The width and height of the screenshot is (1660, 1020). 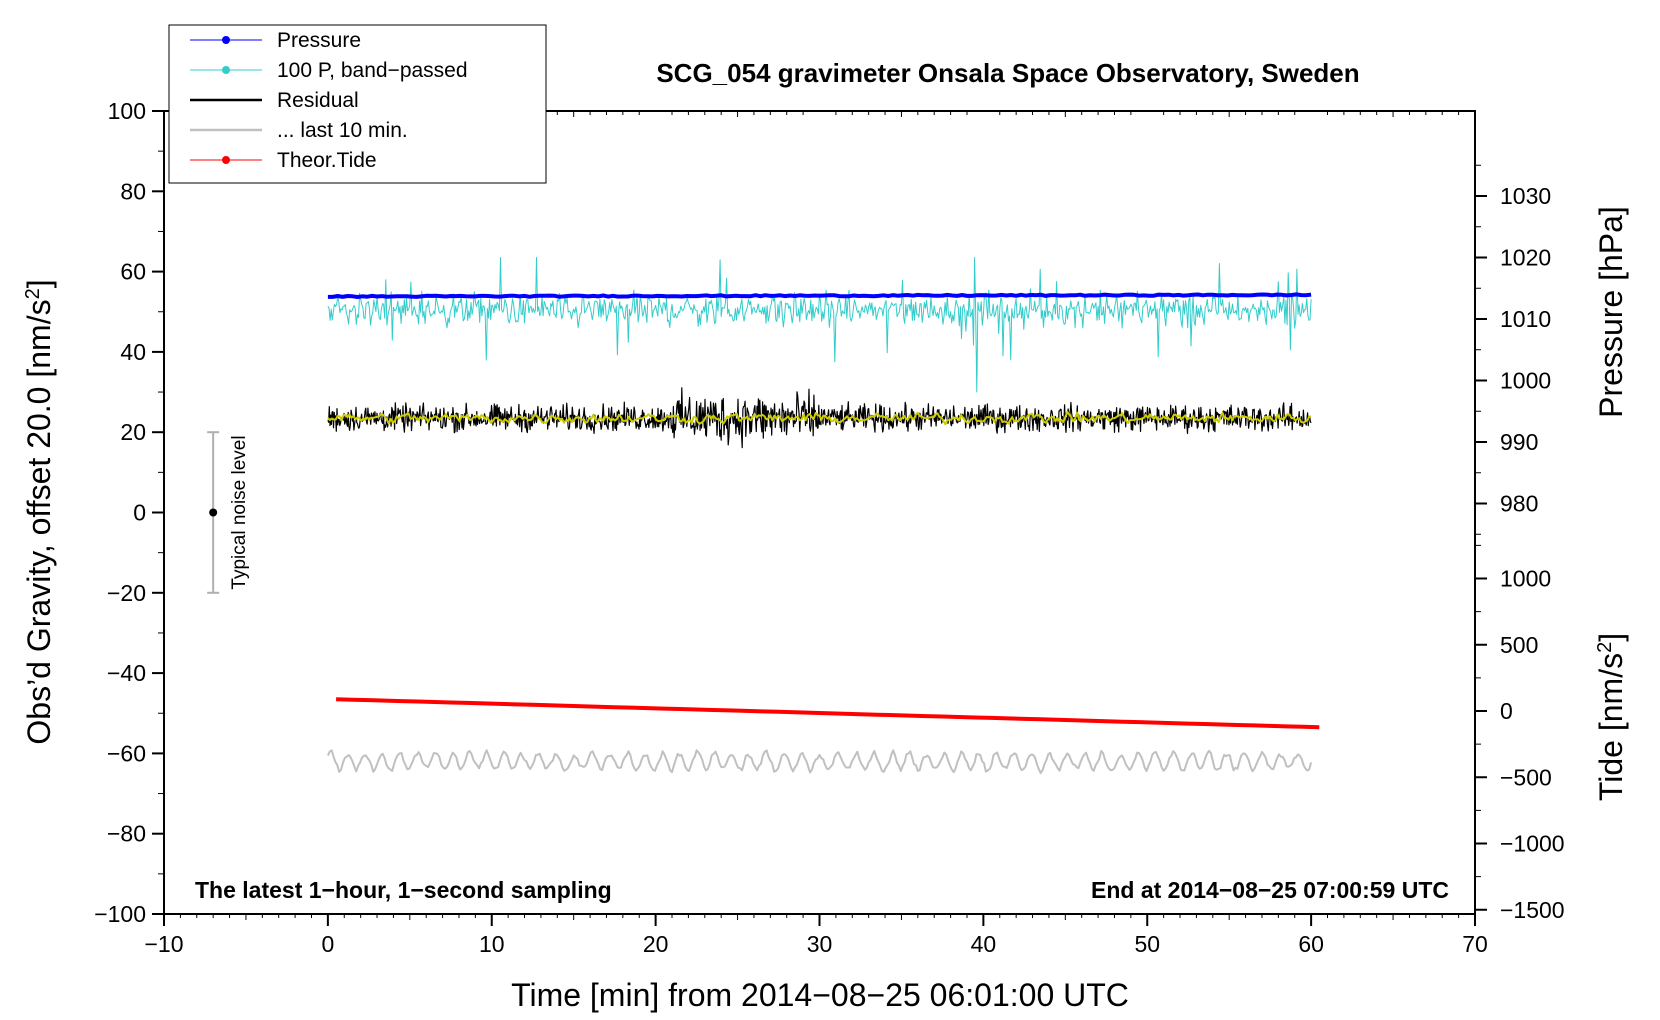 I want to click on y-left-tick-label: −40, so click(x=126, y=673).